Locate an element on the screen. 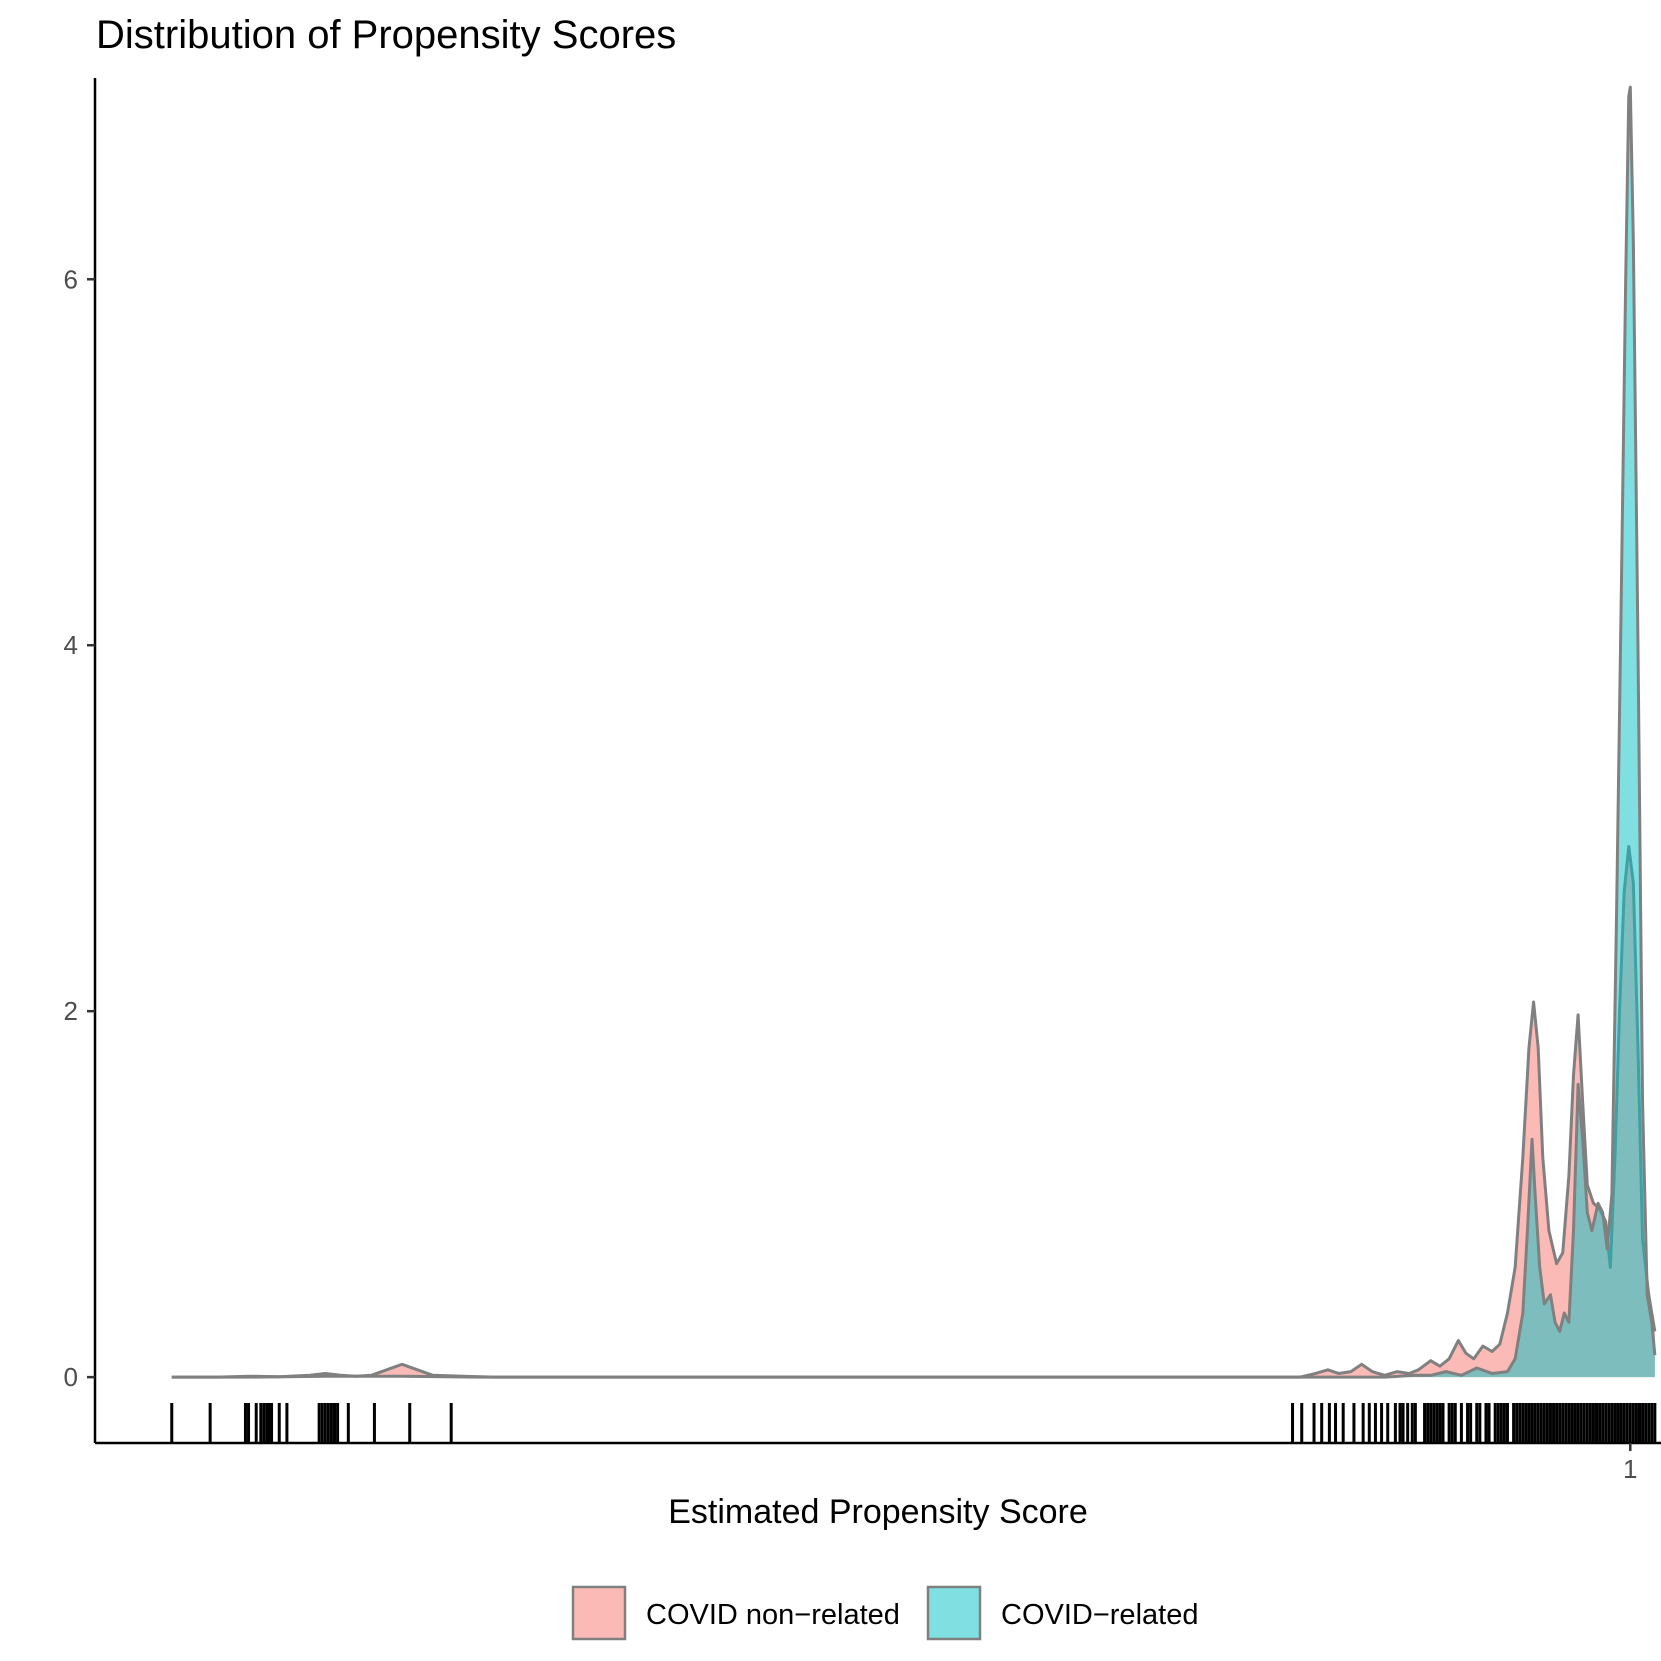 This screenshot has height=1661, width=1661. y-tick-label-0: 0 is located at coordinates (71, 1377).